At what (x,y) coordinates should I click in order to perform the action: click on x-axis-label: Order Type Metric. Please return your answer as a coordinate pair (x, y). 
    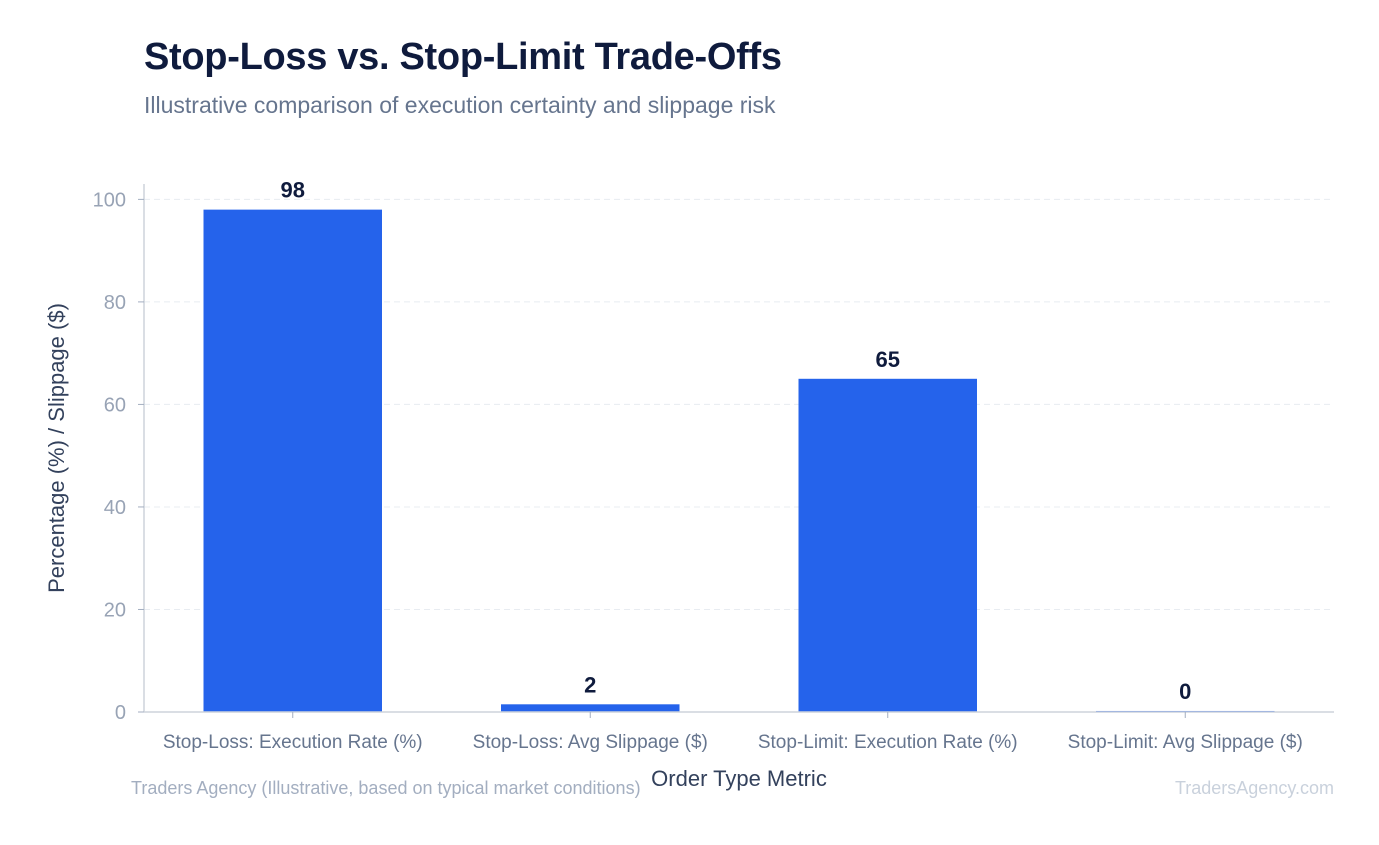
    Looking at the image, I should click on (739, 778).